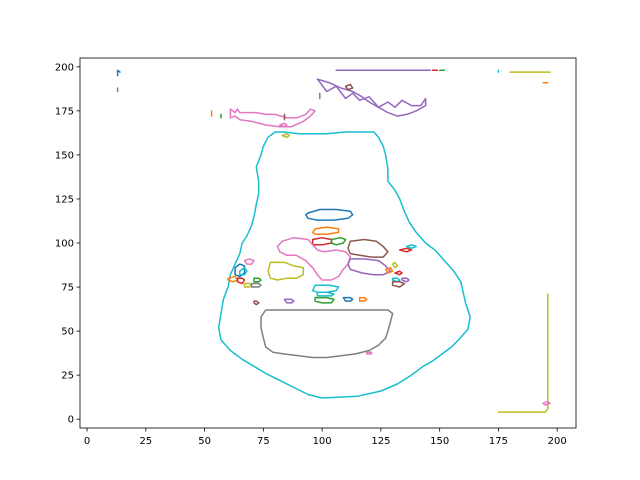 The image size is (640, 480). Describe the element at coordinates (145, 441) in the screenshot. I see `x-tick-label: 25` at that location.